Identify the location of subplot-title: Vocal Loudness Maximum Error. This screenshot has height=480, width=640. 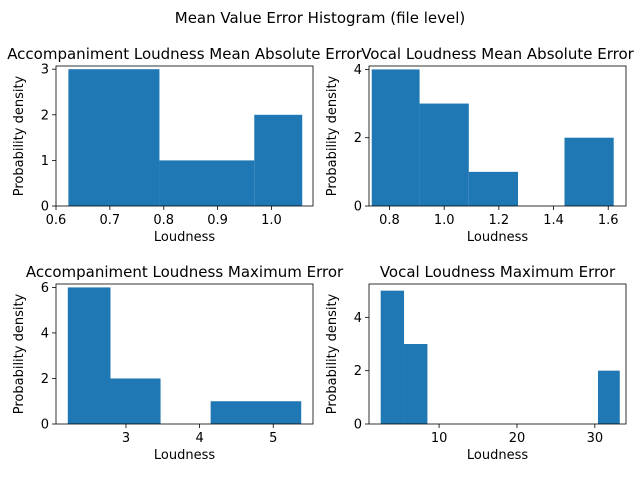
(498, 272).